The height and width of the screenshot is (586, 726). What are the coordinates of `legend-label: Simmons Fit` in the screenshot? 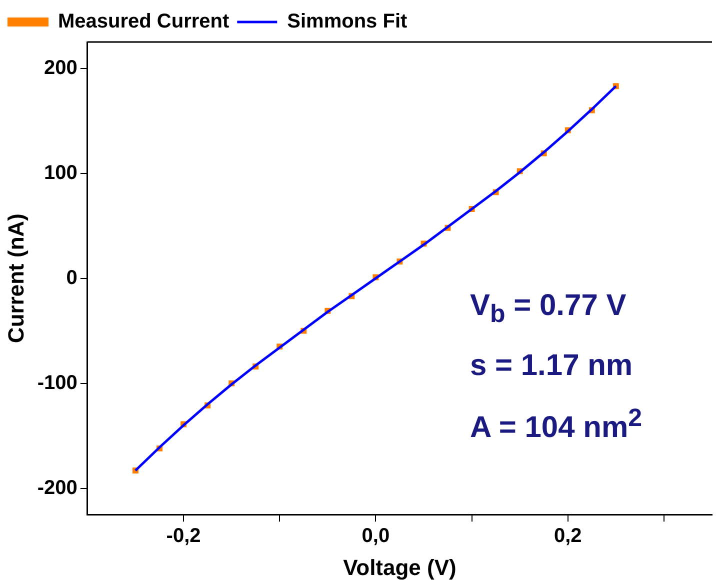 It's located at (347, 21).